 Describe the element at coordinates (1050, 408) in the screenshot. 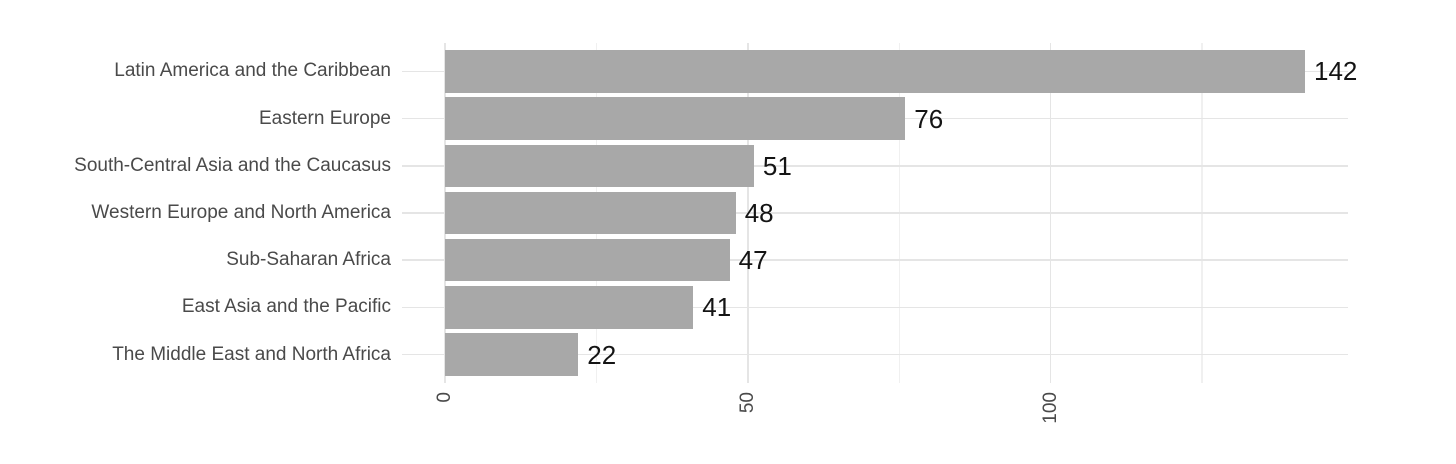

I see `x-axis-tick-label: 100` at that location.